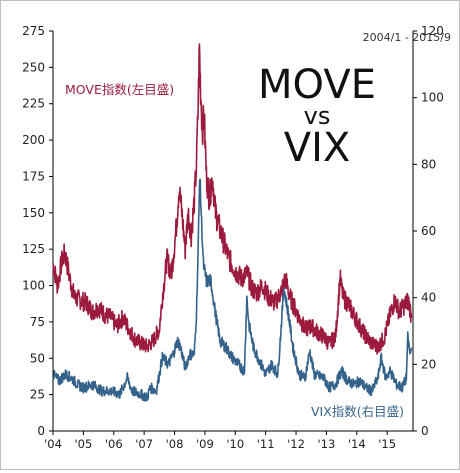  Describe the element at coordinates (37, 322) in the screenshot. I see `left-tick-label: 75` at that location.